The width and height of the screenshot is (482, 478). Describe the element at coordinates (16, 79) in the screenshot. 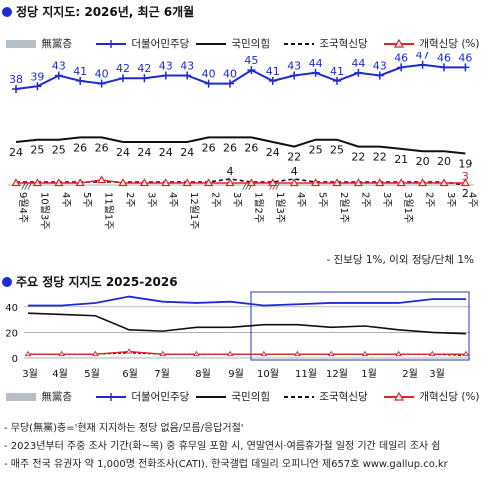

I see `dem-data-label: 38` at that location.